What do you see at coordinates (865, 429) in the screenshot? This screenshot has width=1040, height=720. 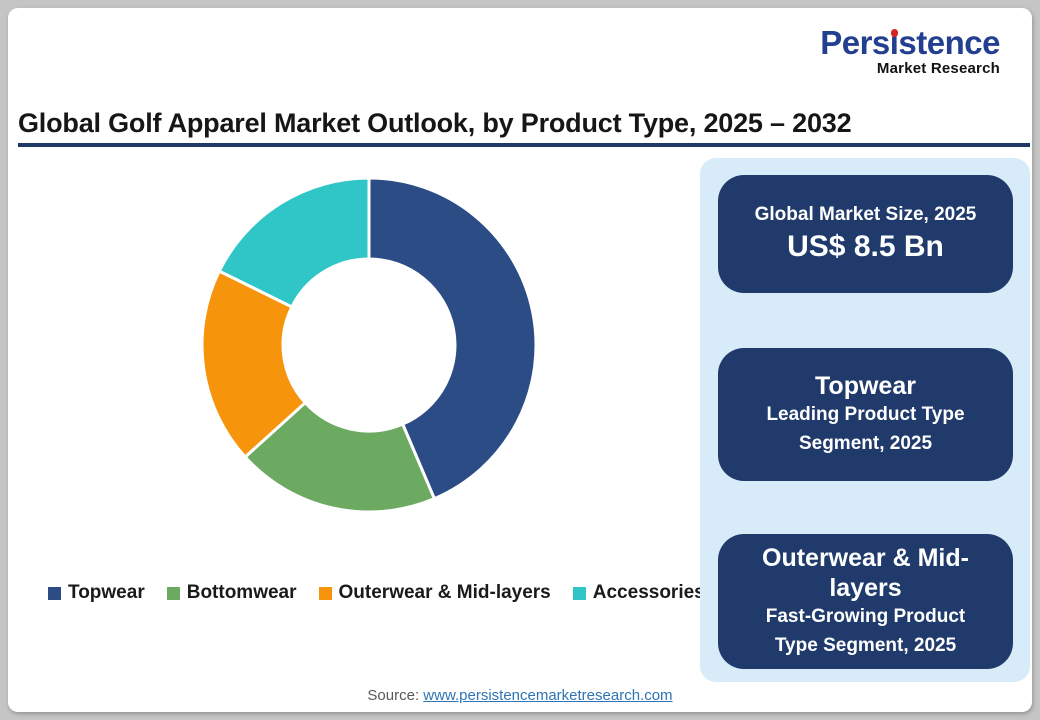 I see `leading-segment-caption: Leading Product Type Segment, 2025` at bounding box center [865, 429].